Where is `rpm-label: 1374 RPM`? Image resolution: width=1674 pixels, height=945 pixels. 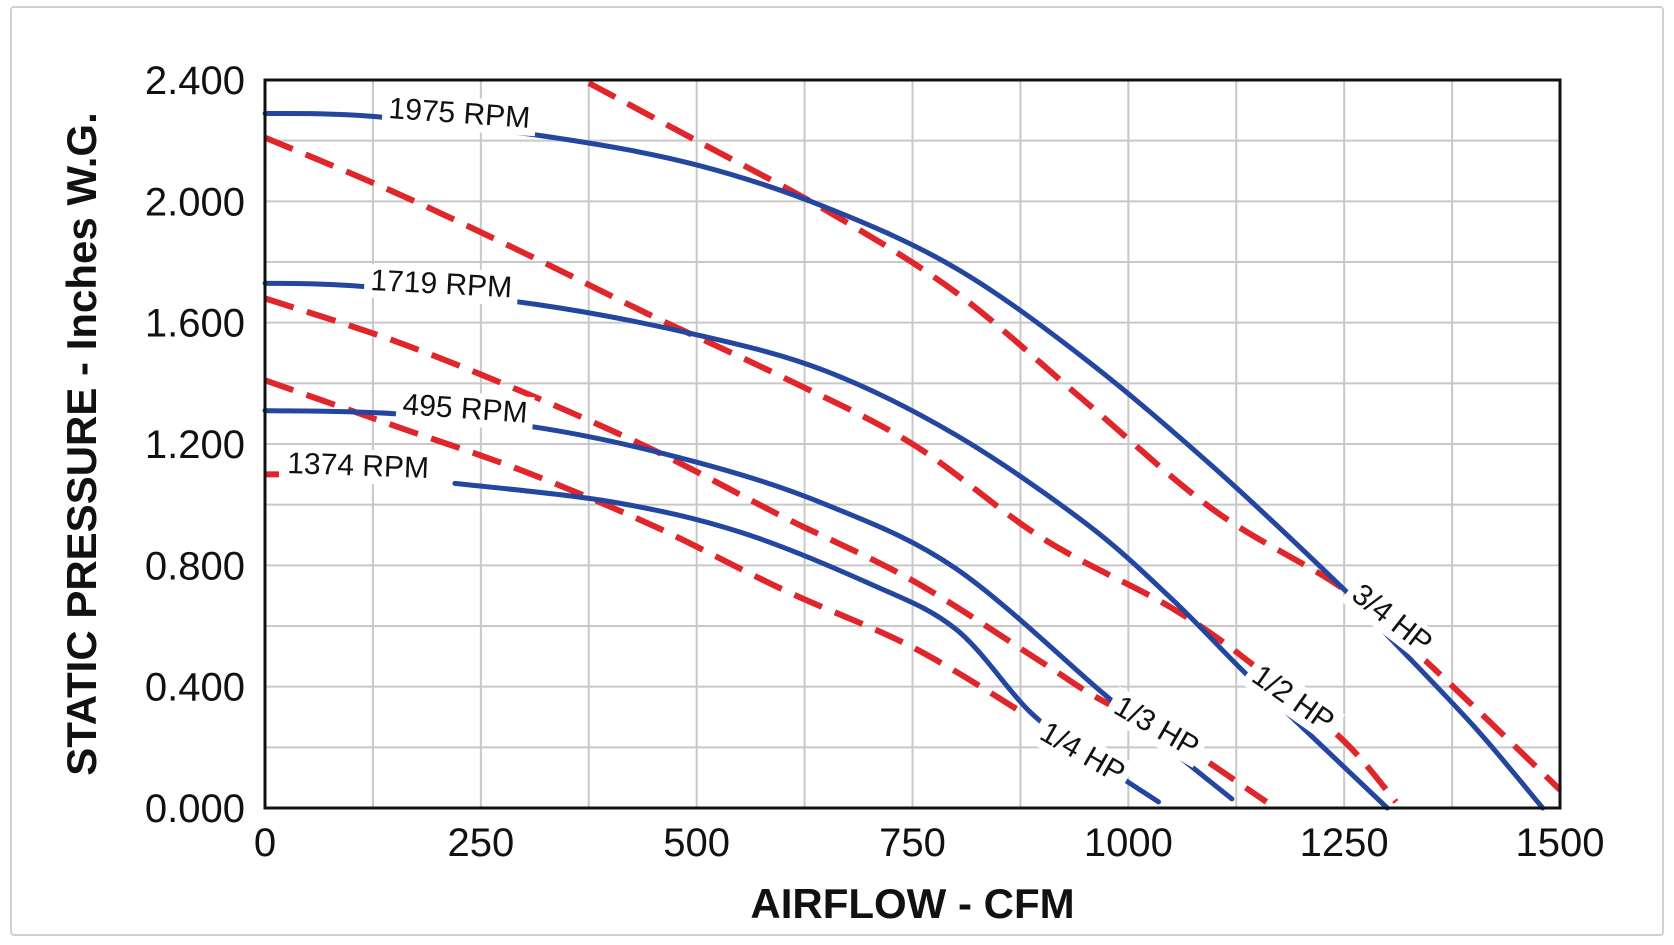
rpm-label: 1374 RPM is located at coordinates (358, 466).